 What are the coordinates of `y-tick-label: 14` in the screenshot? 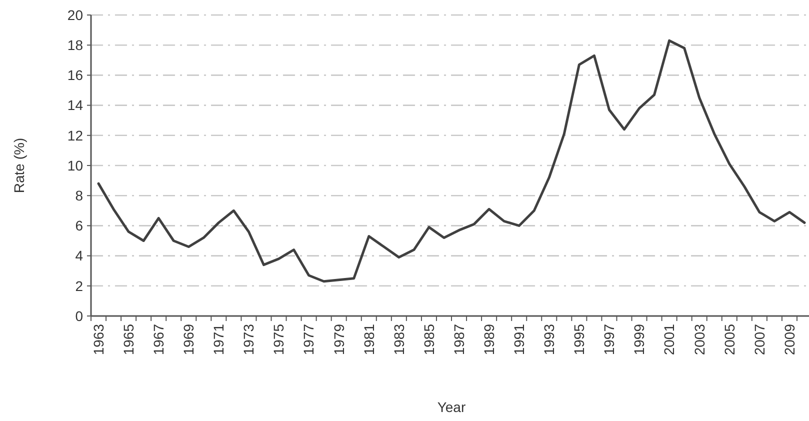 It's located at (75, 105).